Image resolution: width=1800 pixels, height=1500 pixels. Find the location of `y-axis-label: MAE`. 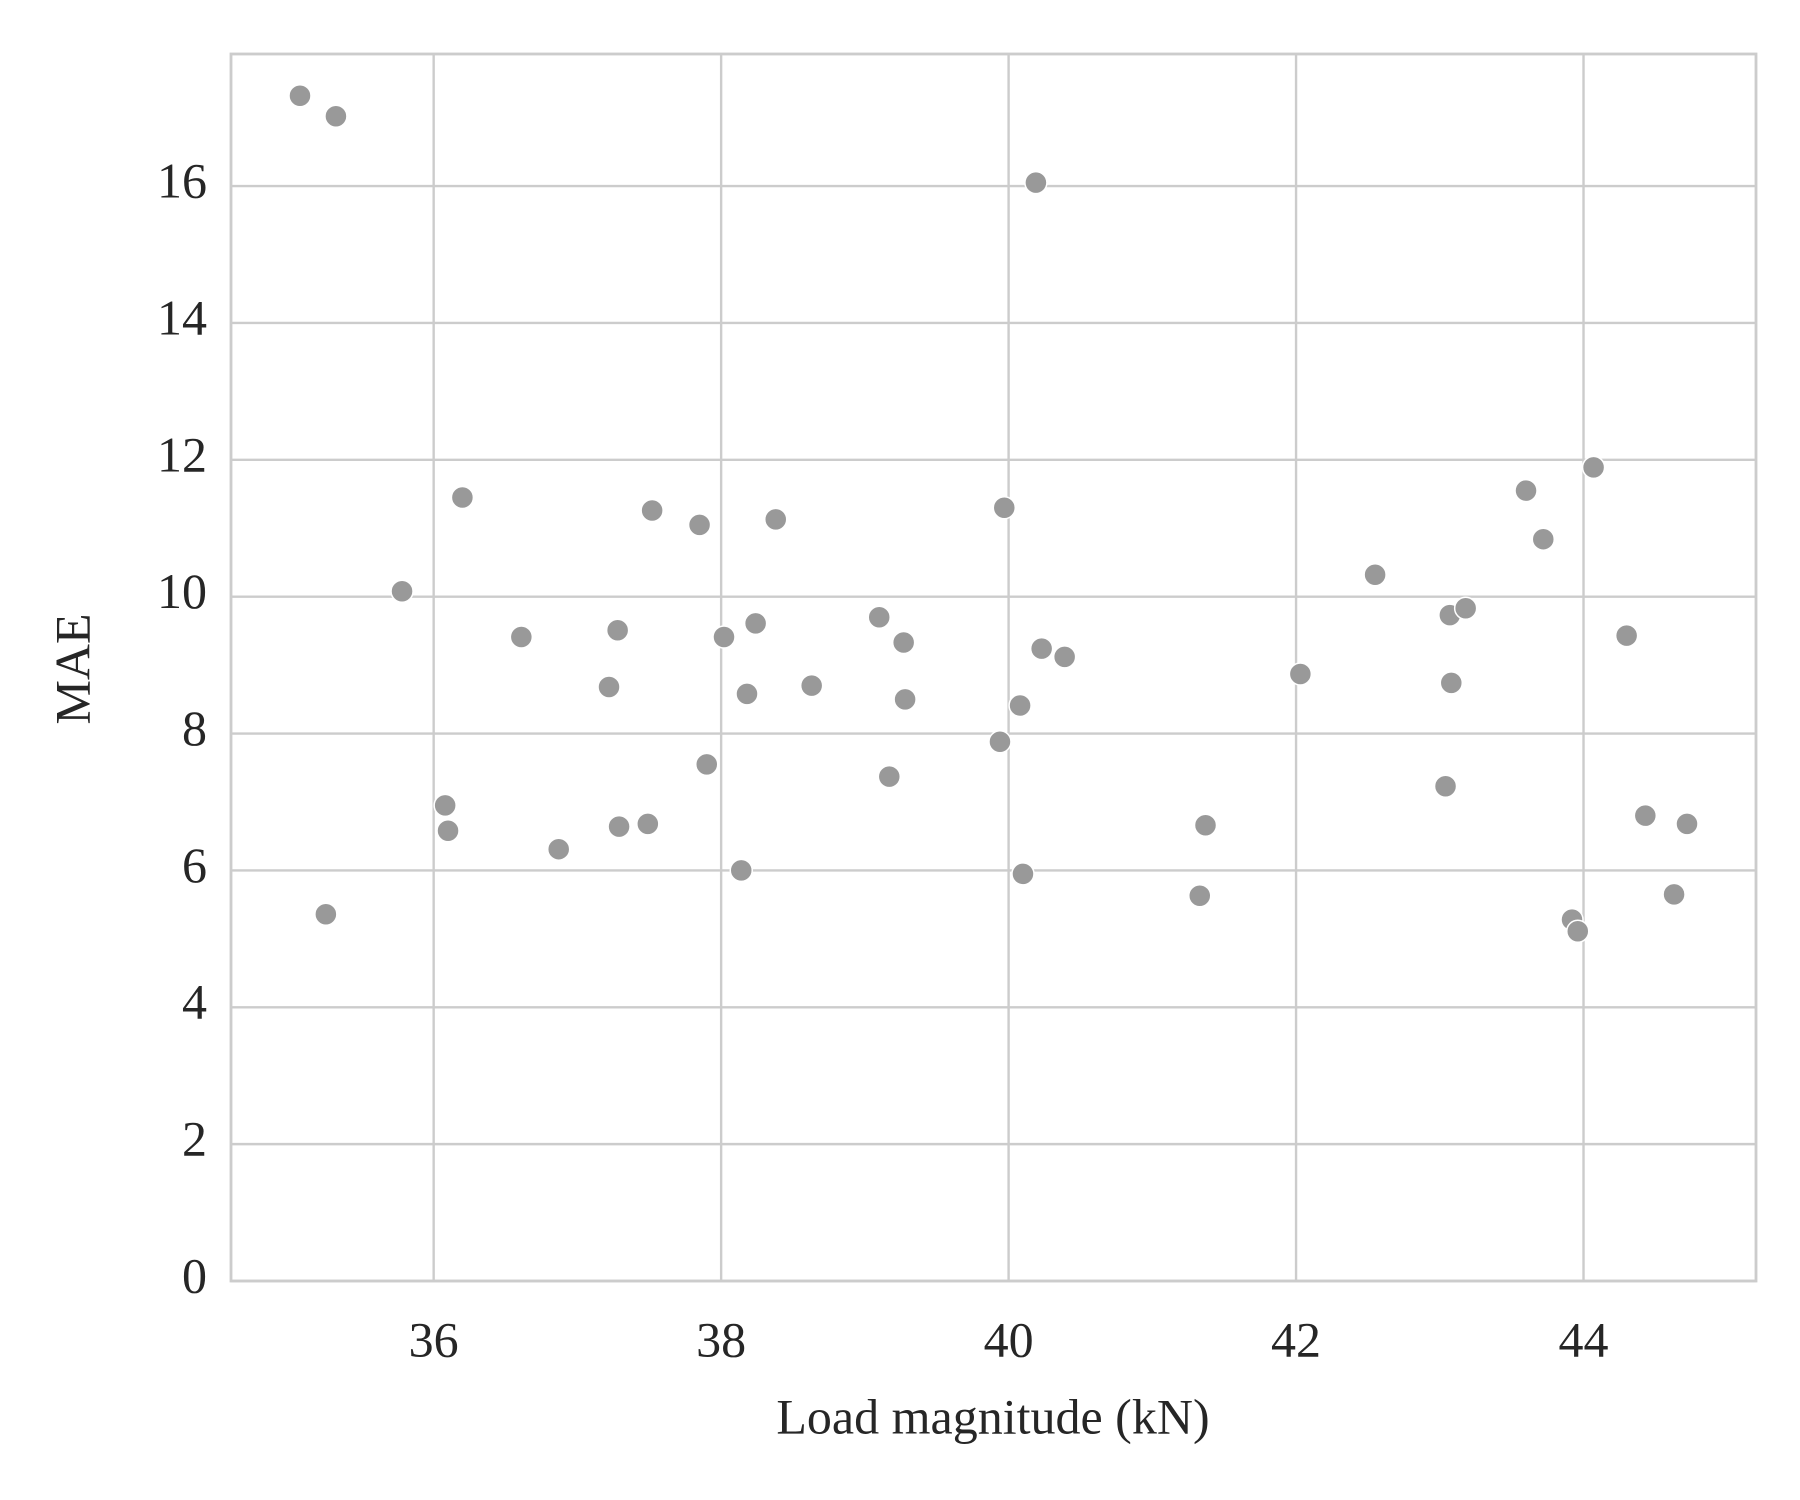

y-axis-label: MAE is located at coordinates (72, 668).